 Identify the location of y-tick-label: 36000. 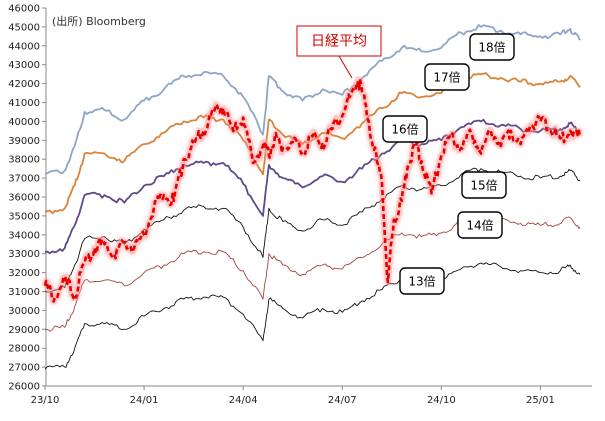
(24, 198).